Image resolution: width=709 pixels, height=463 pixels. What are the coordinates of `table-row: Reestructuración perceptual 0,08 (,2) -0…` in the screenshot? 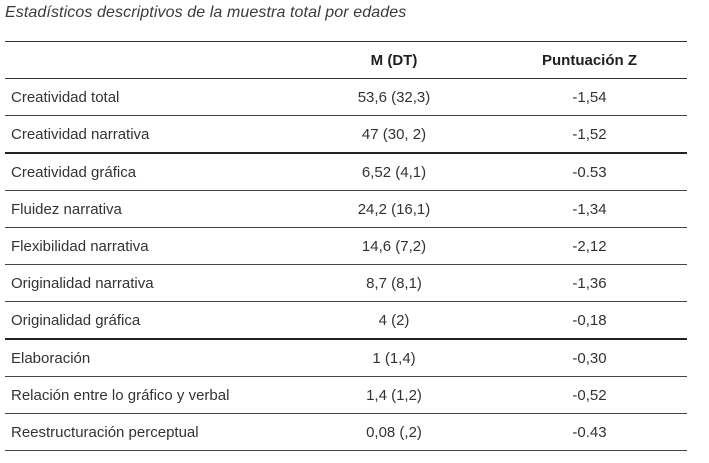 It's located at (346, 432).